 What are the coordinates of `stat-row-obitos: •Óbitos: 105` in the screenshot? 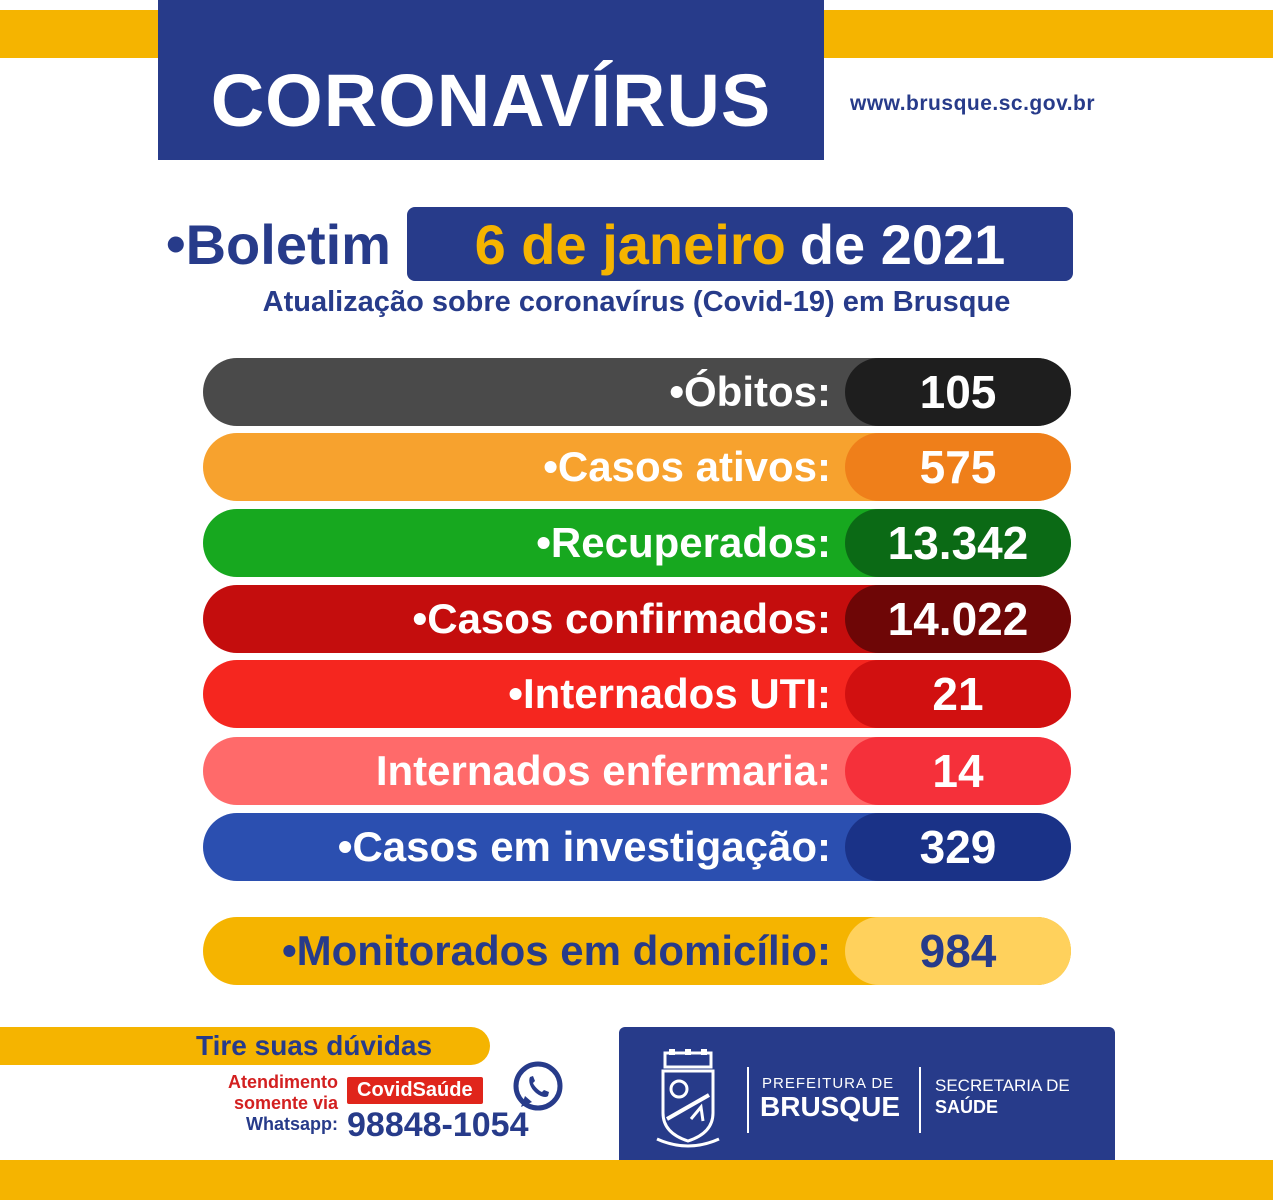 It's located at (637, 392).